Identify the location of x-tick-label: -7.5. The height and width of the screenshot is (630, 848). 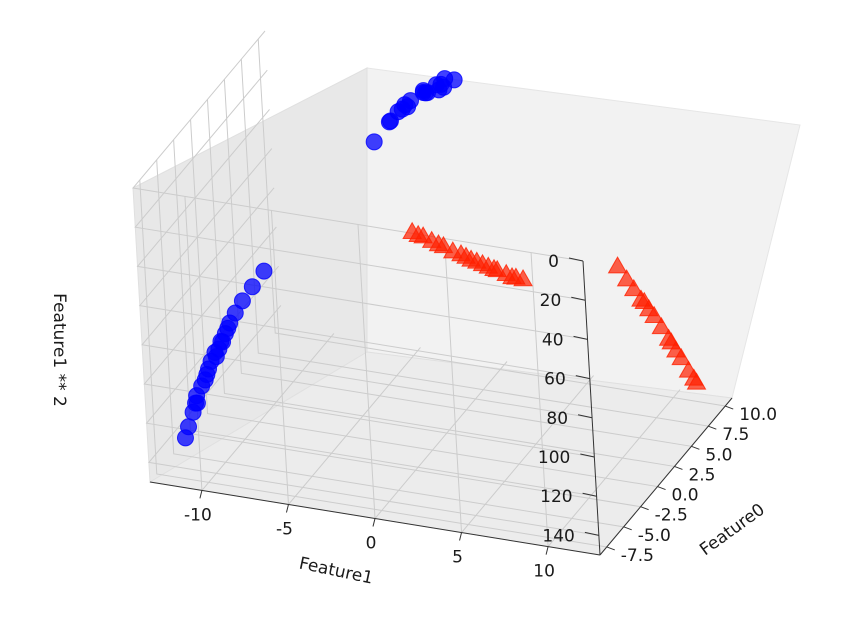
(637, 556).